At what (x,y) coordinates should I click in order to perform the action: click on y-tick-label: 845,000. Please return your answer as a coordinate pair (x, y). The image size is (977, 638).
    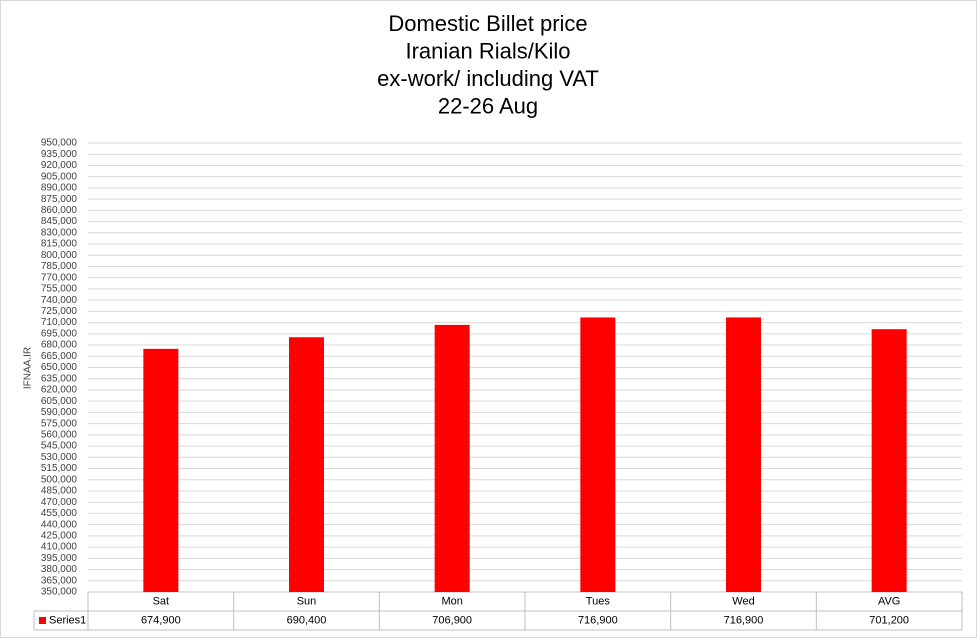
    Looking at the image, I should click on (59, 221).